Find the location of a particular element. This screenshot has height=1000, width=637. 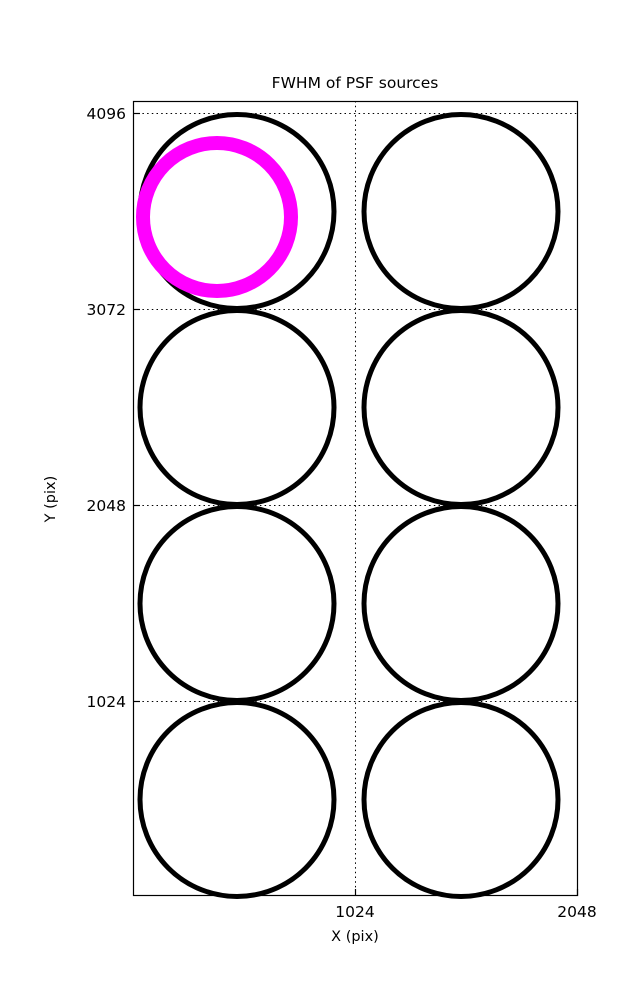

ytick-label-1024: 1024 is located at coordinates (106, 702).